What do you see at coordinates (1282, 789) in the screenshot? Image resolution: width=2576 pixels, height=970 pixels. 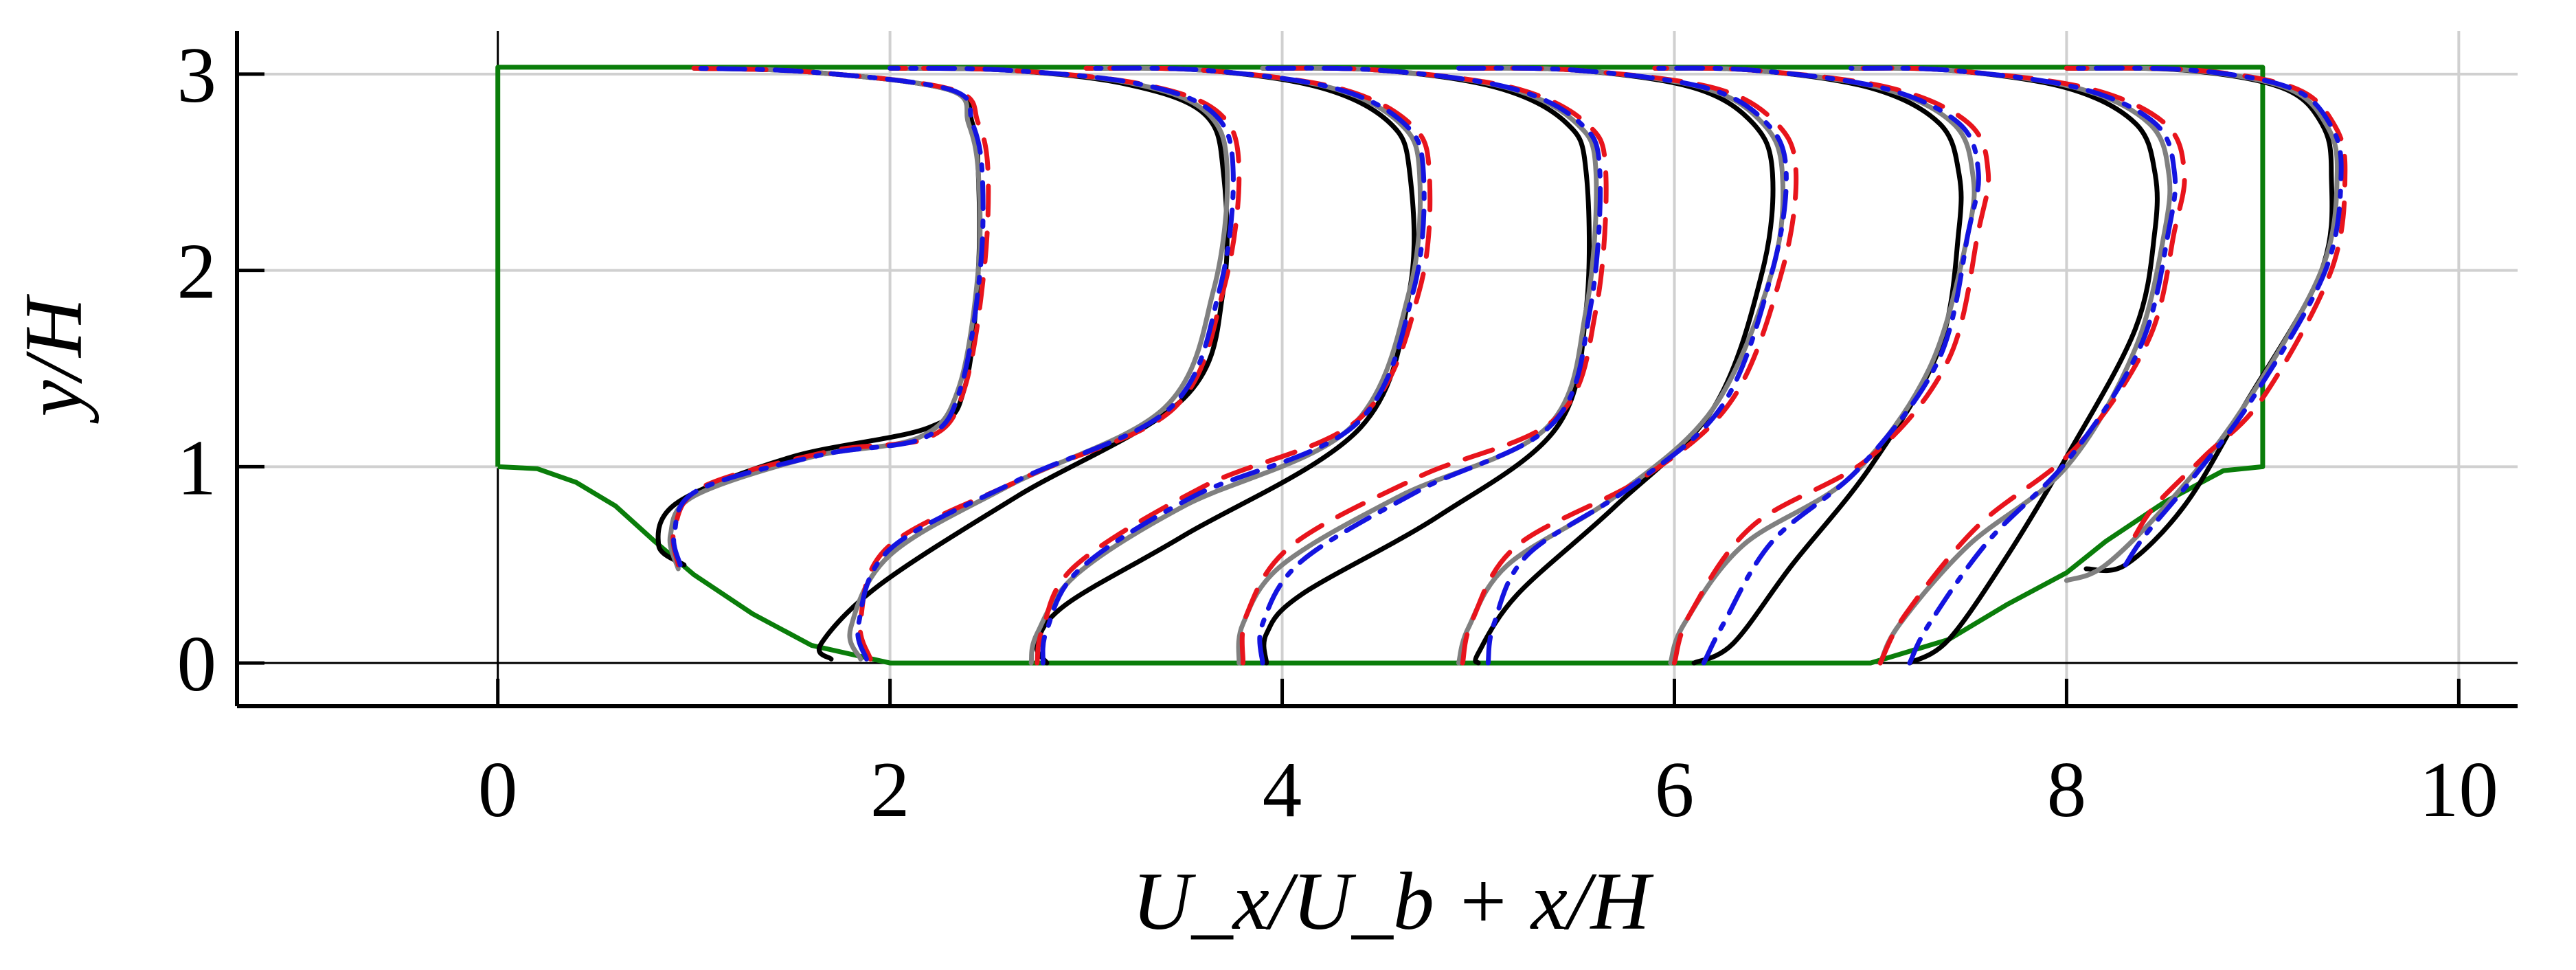 I see `x-tick-label: 4` at bounding box center [1282, 789].